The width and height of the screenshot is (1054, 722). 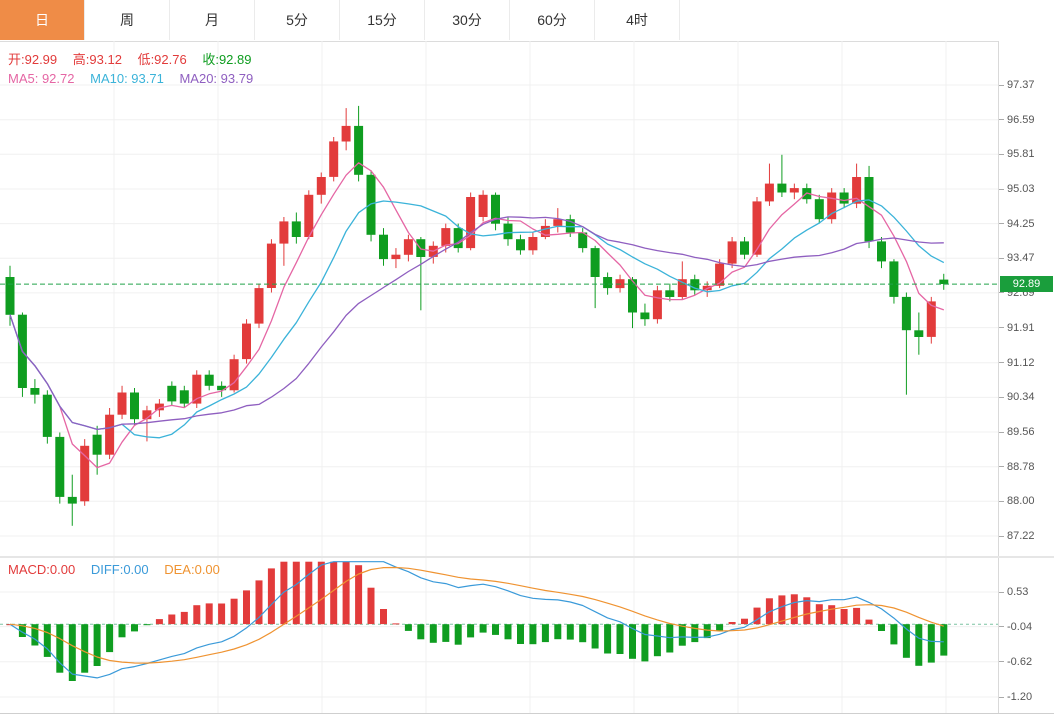 I want to click on price-axis-label: 94.25, so click(x=1026, y=224).